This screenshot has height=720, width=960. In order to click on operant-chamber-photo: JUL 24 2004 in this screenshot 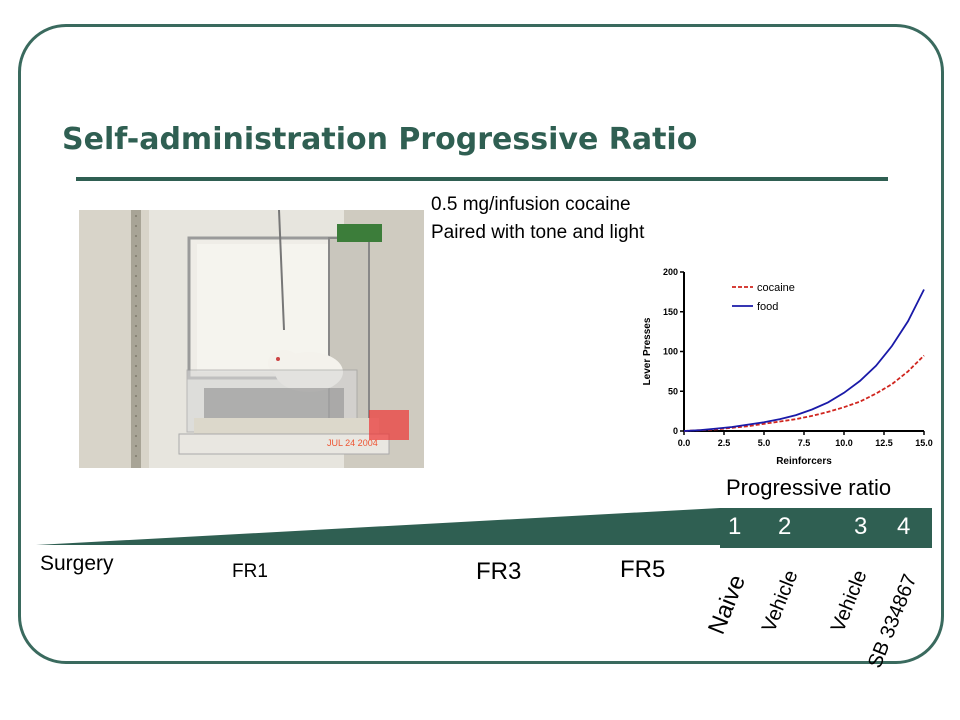, I will do `click(251, 339)`.